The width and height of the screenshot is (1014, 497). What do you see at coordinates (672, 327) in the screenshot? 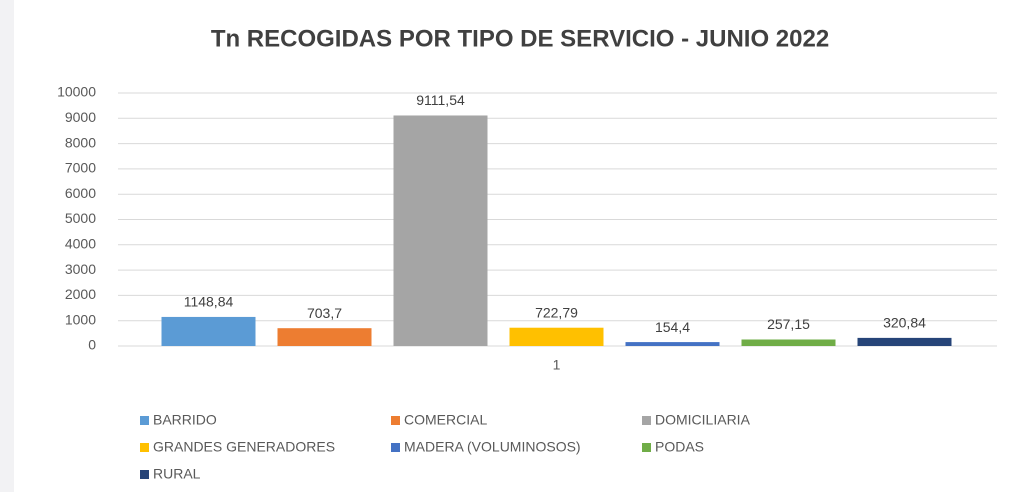
I see `data-label: 154,4` at bounding box center [672, 327].